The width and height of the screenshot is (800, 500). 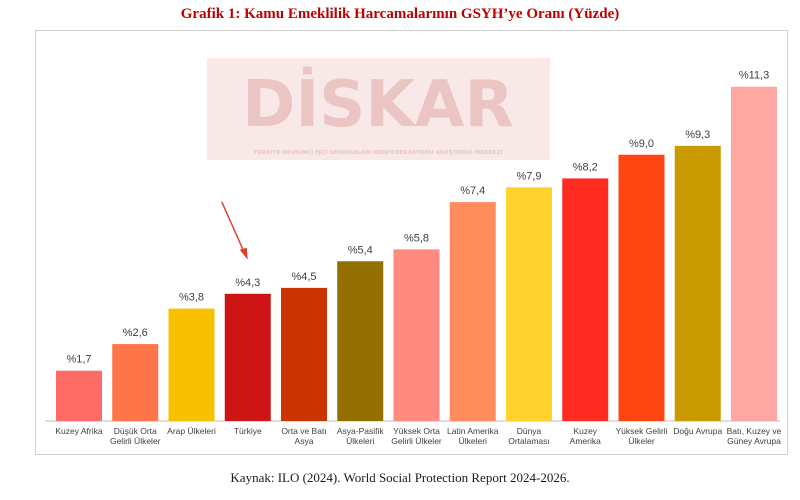 What do you see at coordinates (529, 431) in the screenshot?
I see `category-label-dünya-ortalaması-line-1: Dünya` at bounding box center [529, 431].